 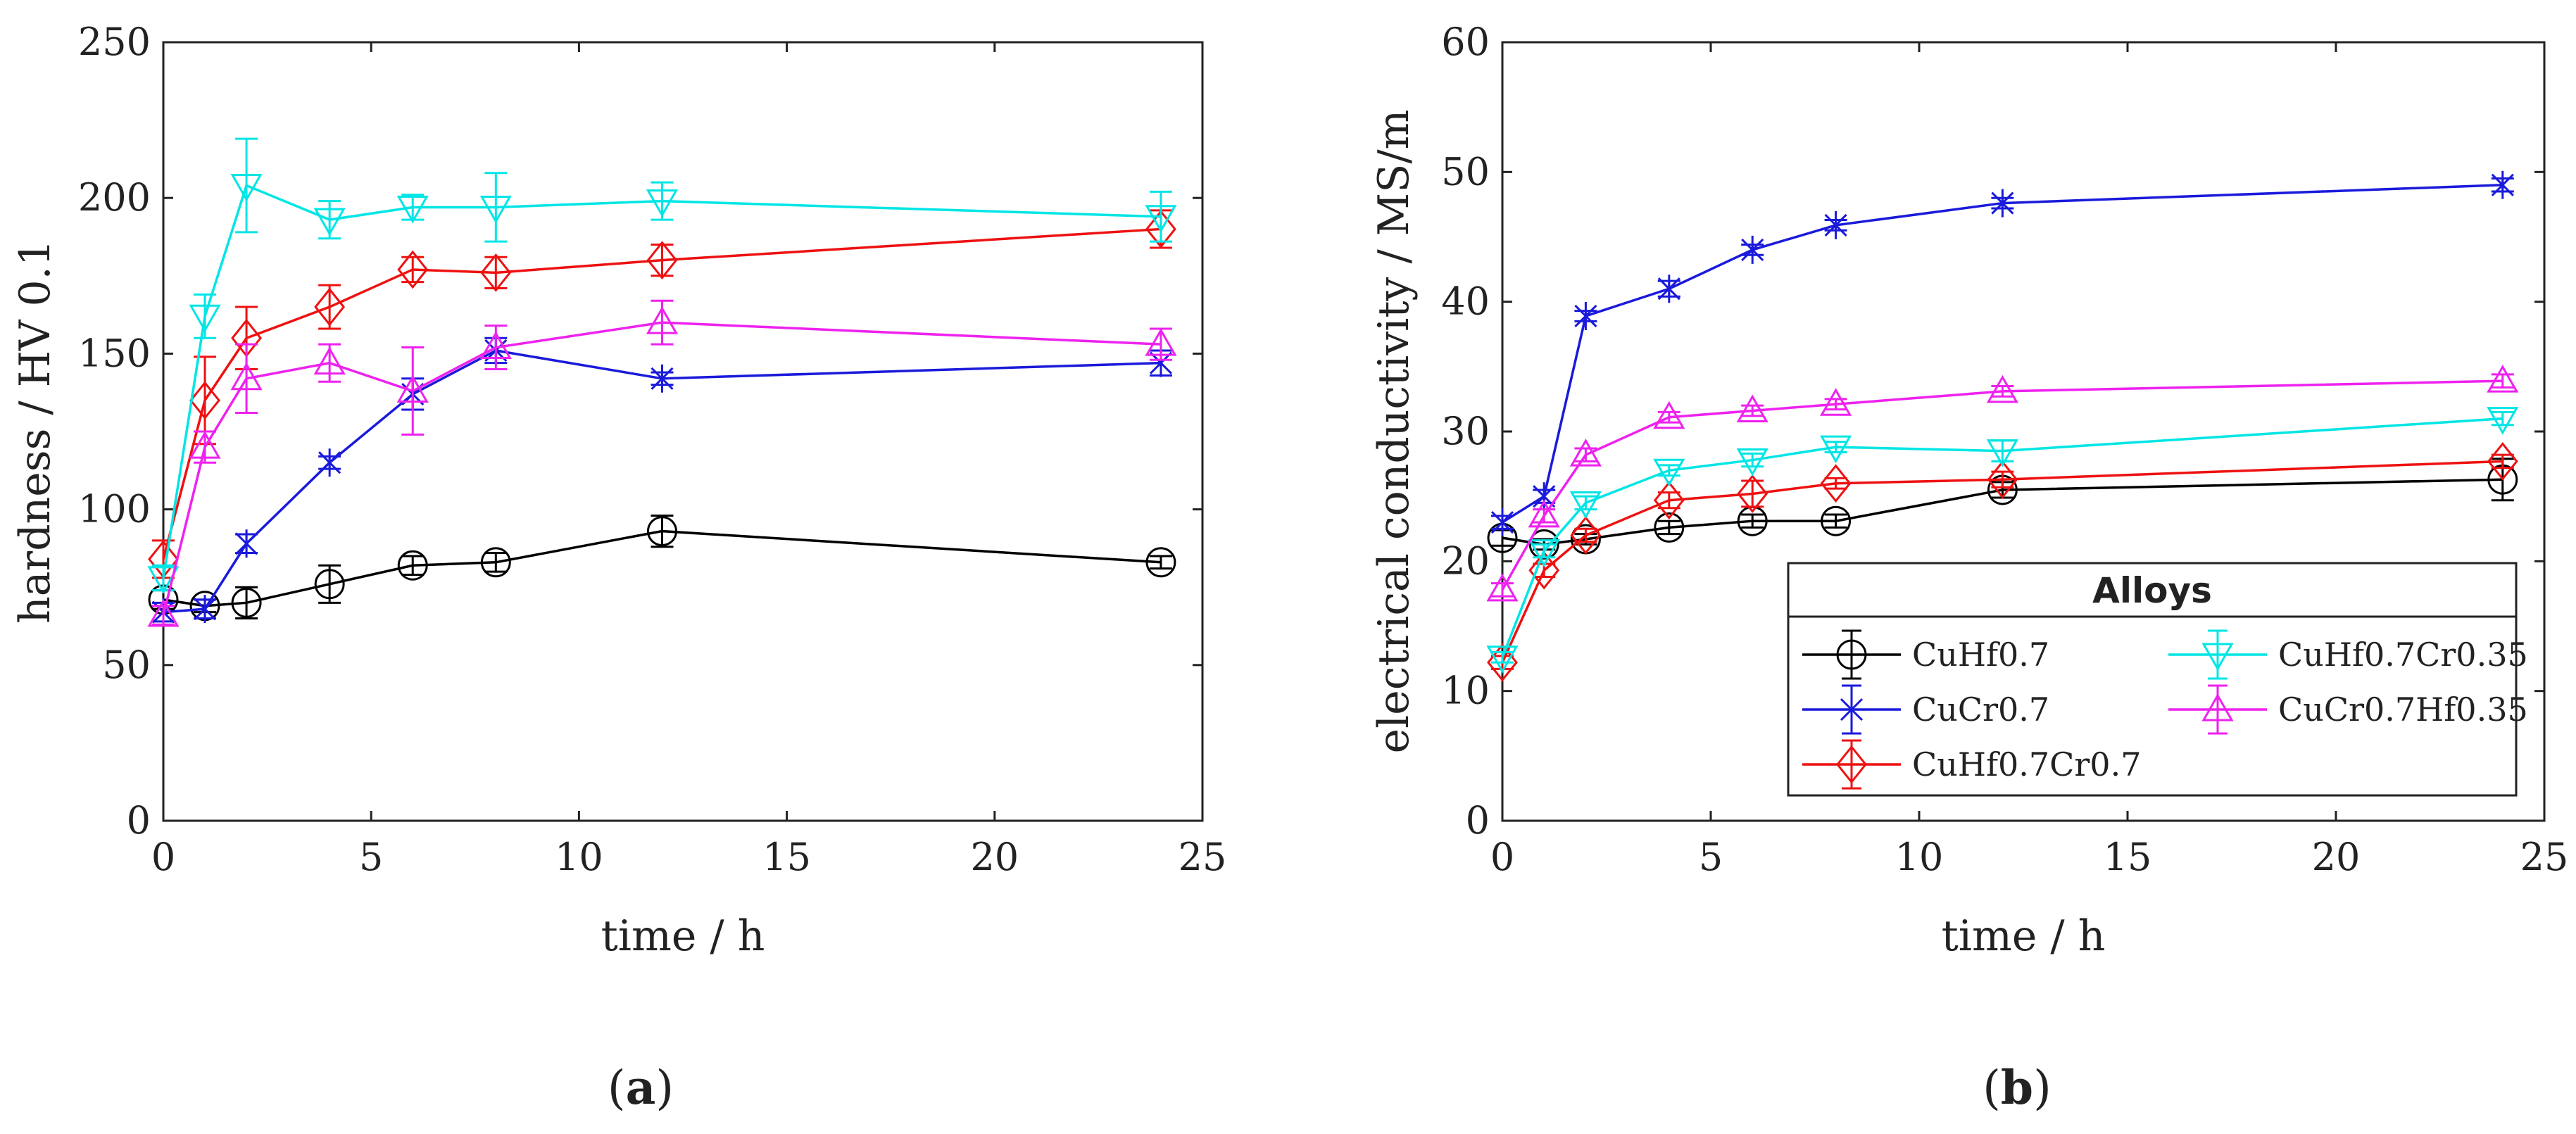 What do you see at coordinates (1203, 857) in the screenshot?
I see `x-tick-label: 25` at bounding box center [1203, 857].